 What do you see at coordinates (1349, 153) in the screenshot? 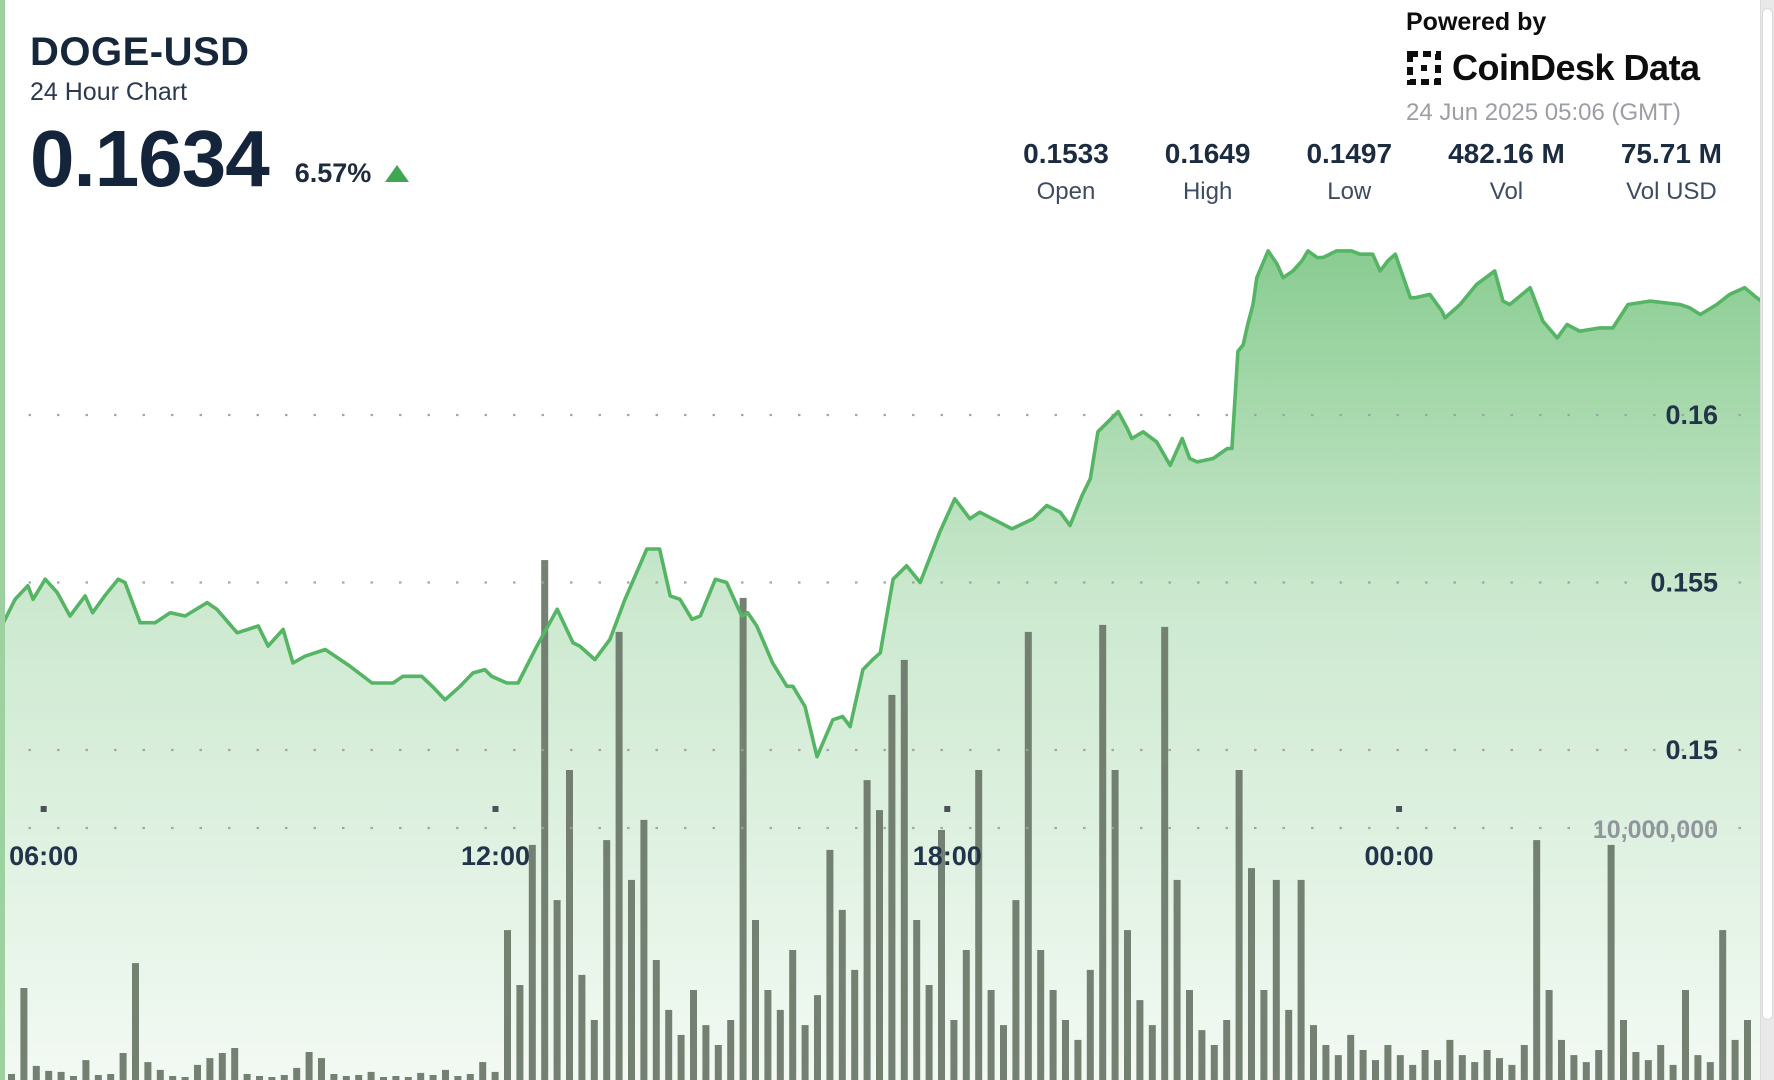
I see `stat-value: 0.1497` at bounding box center [1349, 153].